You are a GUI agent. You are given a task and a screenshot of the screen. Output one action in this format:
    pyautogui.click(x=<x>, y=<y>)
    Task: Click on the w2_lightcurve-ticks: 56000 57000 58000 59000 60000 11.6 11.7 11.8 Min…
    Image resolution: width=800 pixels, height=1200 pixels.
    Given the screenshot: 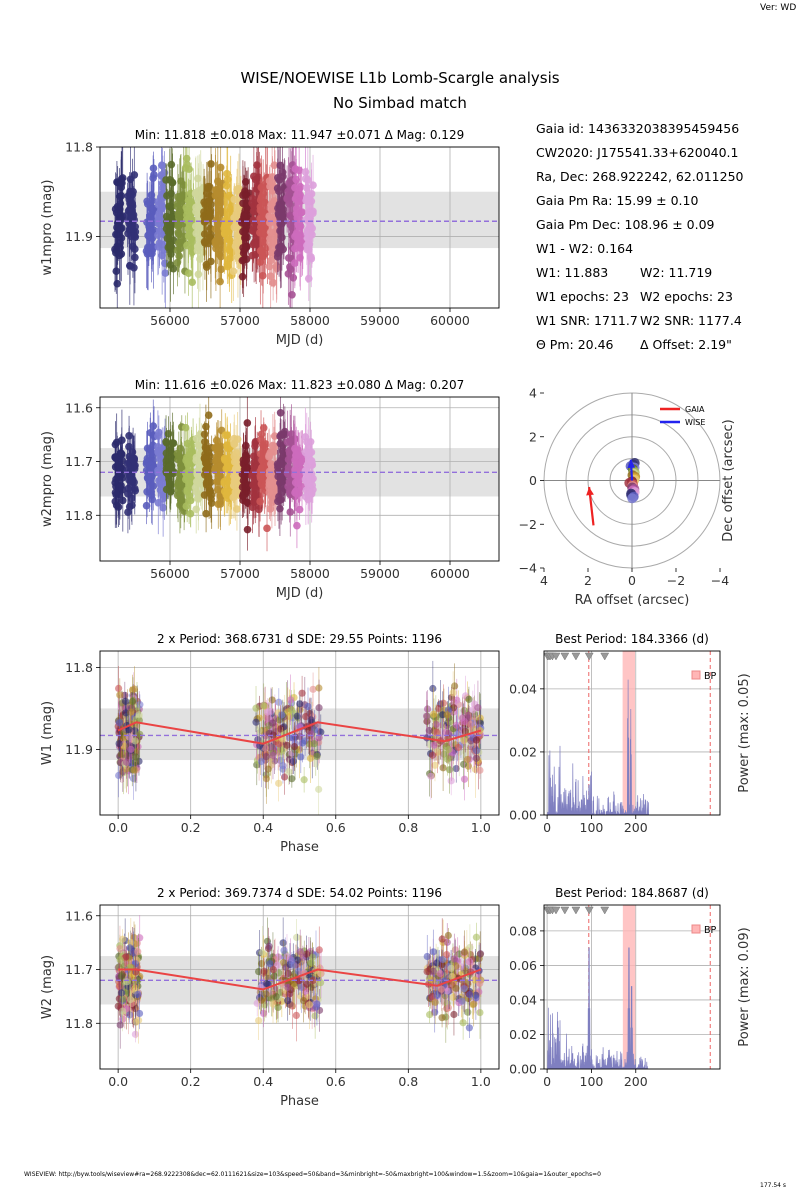 What is the action you would take?
    pyautogui.click(x=282, y=489)
    